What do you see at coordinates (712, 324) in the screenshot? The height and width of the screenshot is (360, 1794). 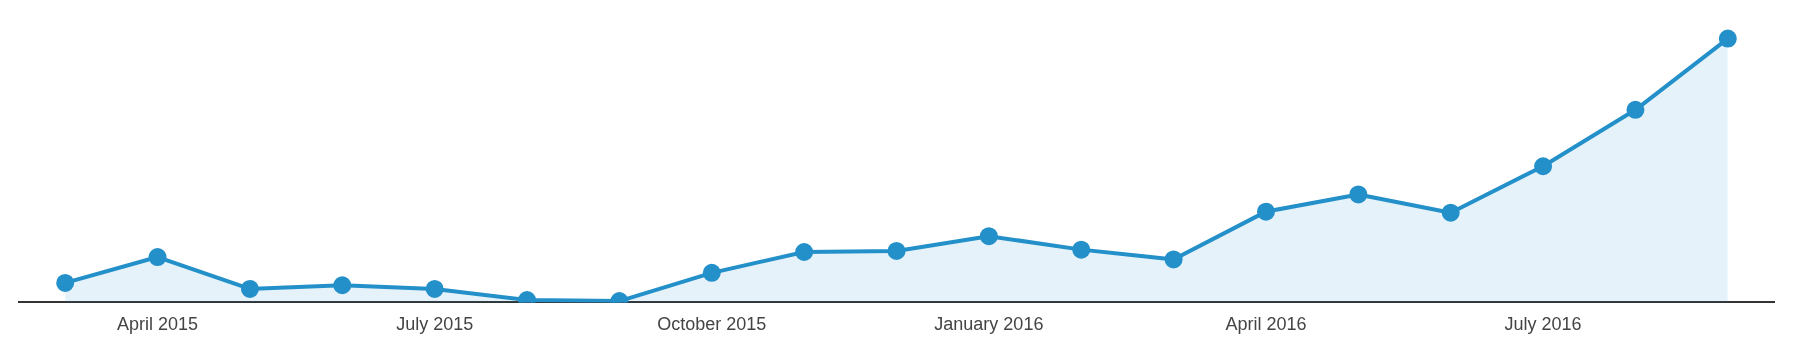 I see `x-tick-label: October 2015` at bounding box center [712, 324].